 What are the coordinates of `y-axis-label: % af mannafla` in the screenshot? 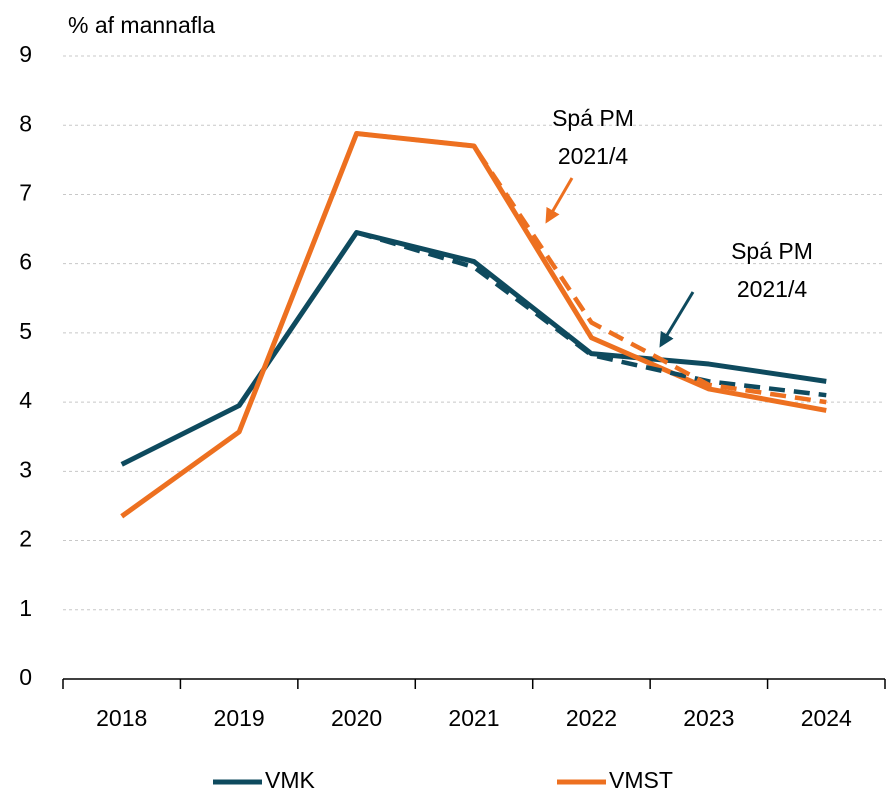 It's located at (141, 25).